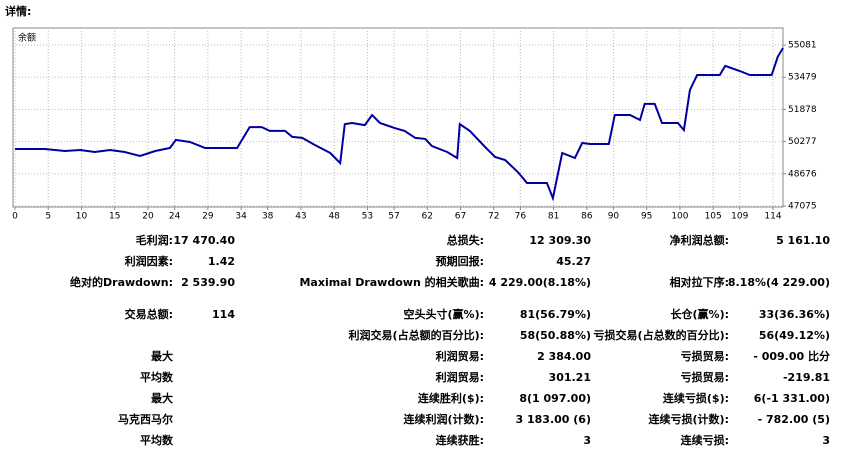 Image resolution: width=847 pixels, height=454 pixels. Describe the element at coordinates (393, 217) in the screenshot. I see `x-tick-label: 57` at that location.